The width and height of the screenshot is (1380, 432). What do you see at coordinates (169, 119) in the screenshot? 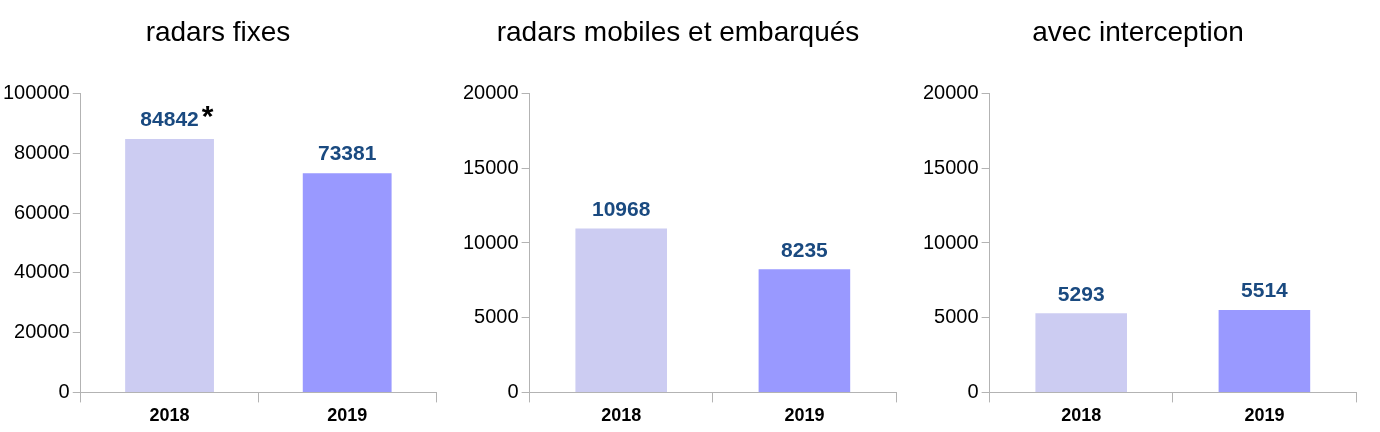
I see `data-label: 84842` at bounding box center [169, 119].